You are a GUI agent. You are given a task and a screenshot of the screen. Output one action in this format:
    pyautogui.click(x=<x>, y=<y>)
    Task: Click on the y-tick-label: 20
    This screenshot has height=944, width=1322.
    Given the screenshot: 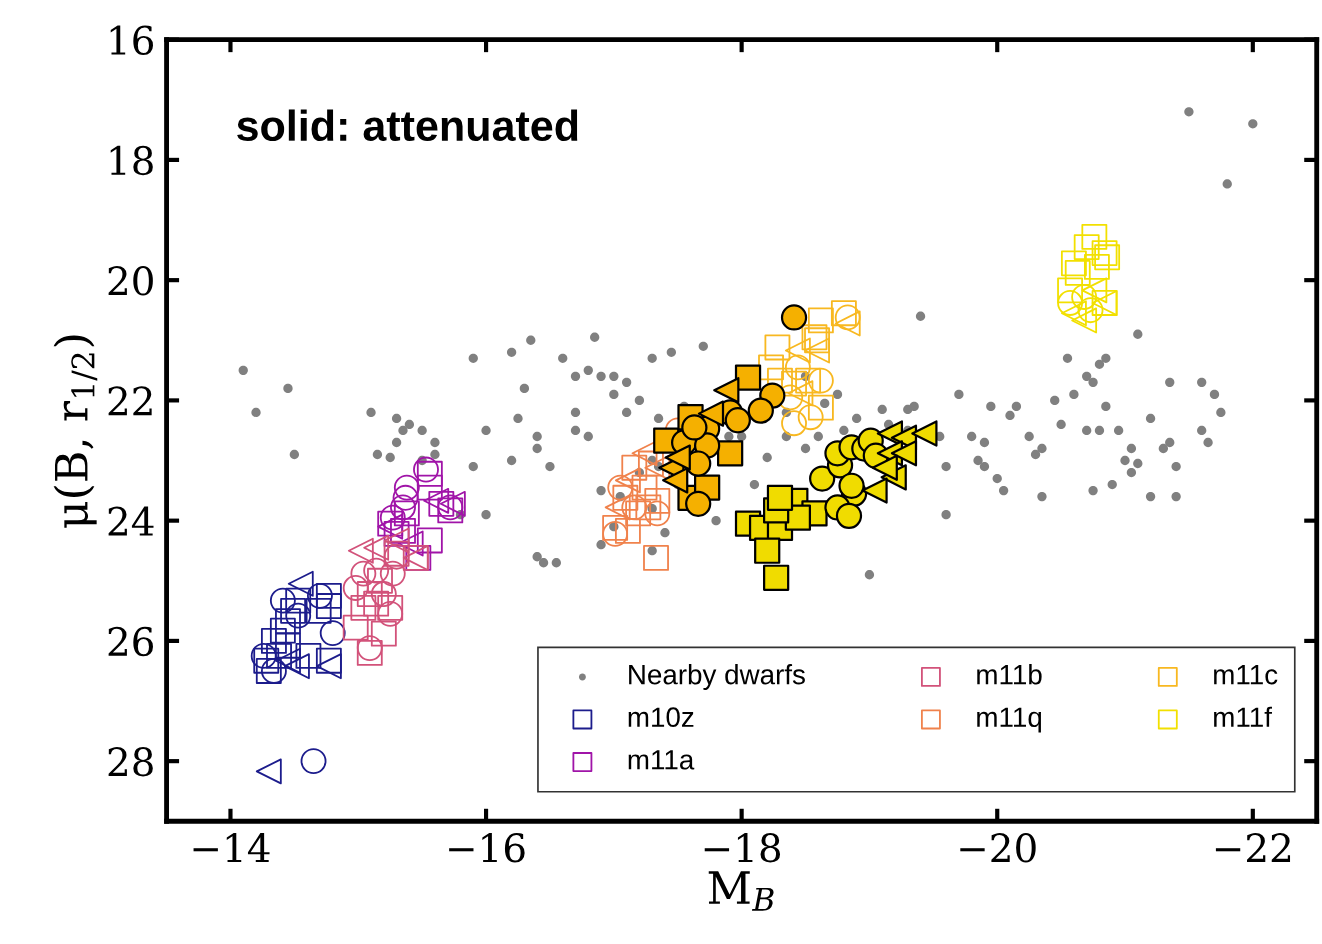 What is the action you would take?
    pyautogui.click(x=130, y=281)
    